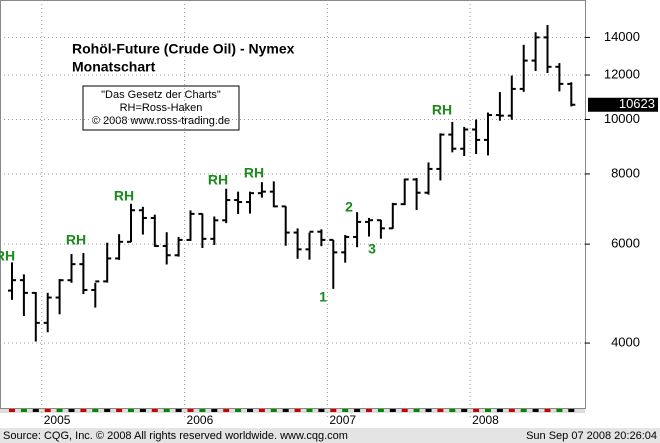  Describe the element at coordinates (637, 103) in the screenshot. I see `last-price-label: 10623` at that location.